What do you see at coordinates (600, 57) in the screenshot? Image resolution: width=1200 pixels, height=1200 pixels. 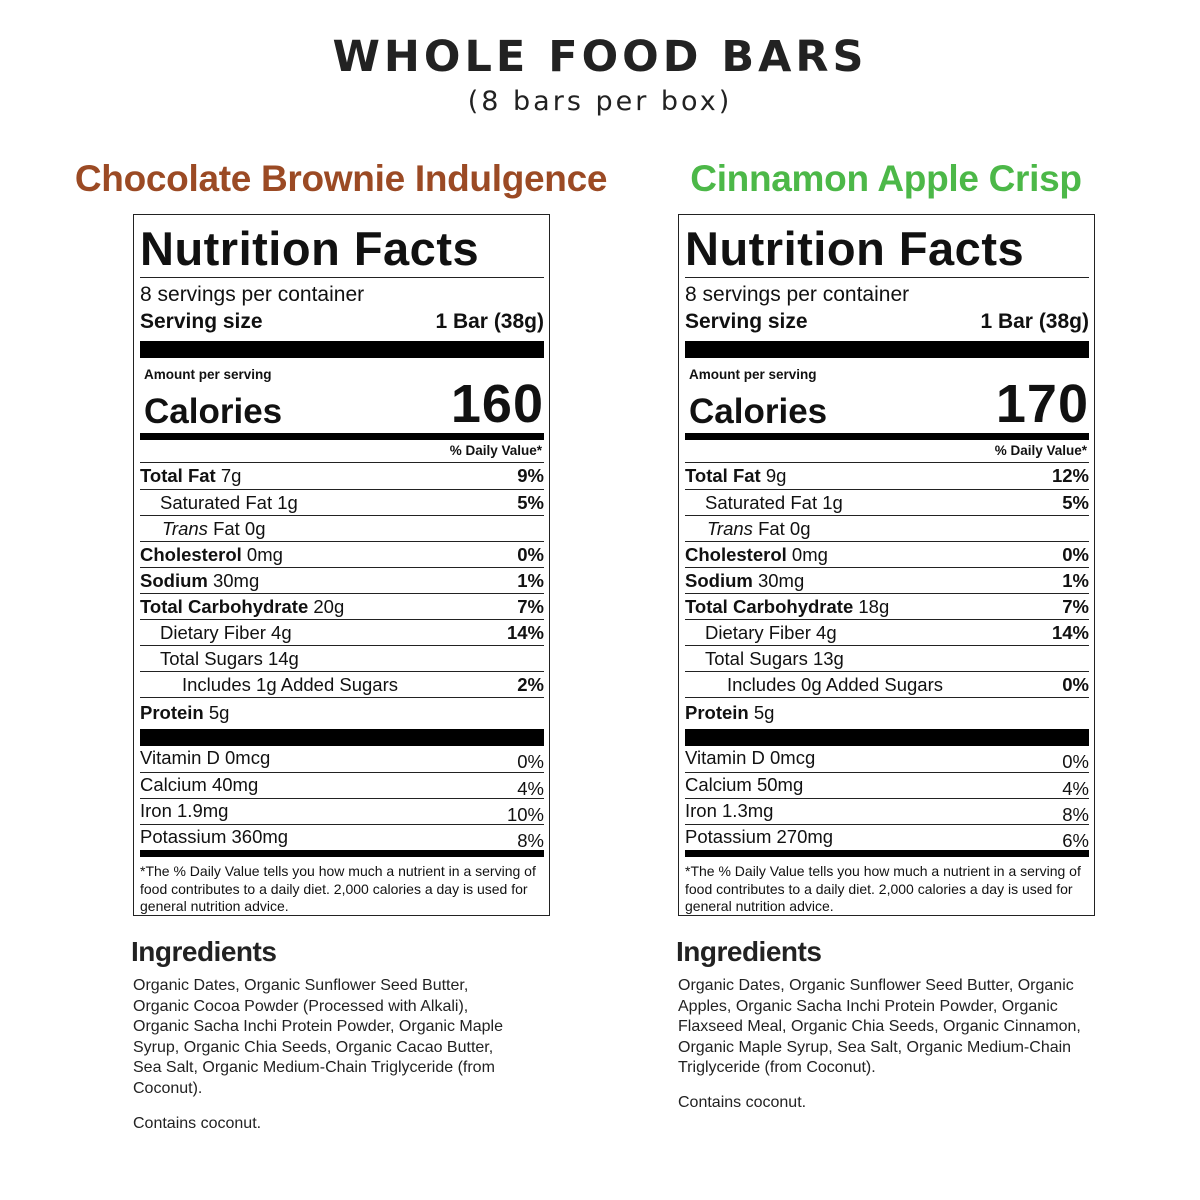 I see `title: WHOLE FOOD BARS` at bounding box center [600, 57].